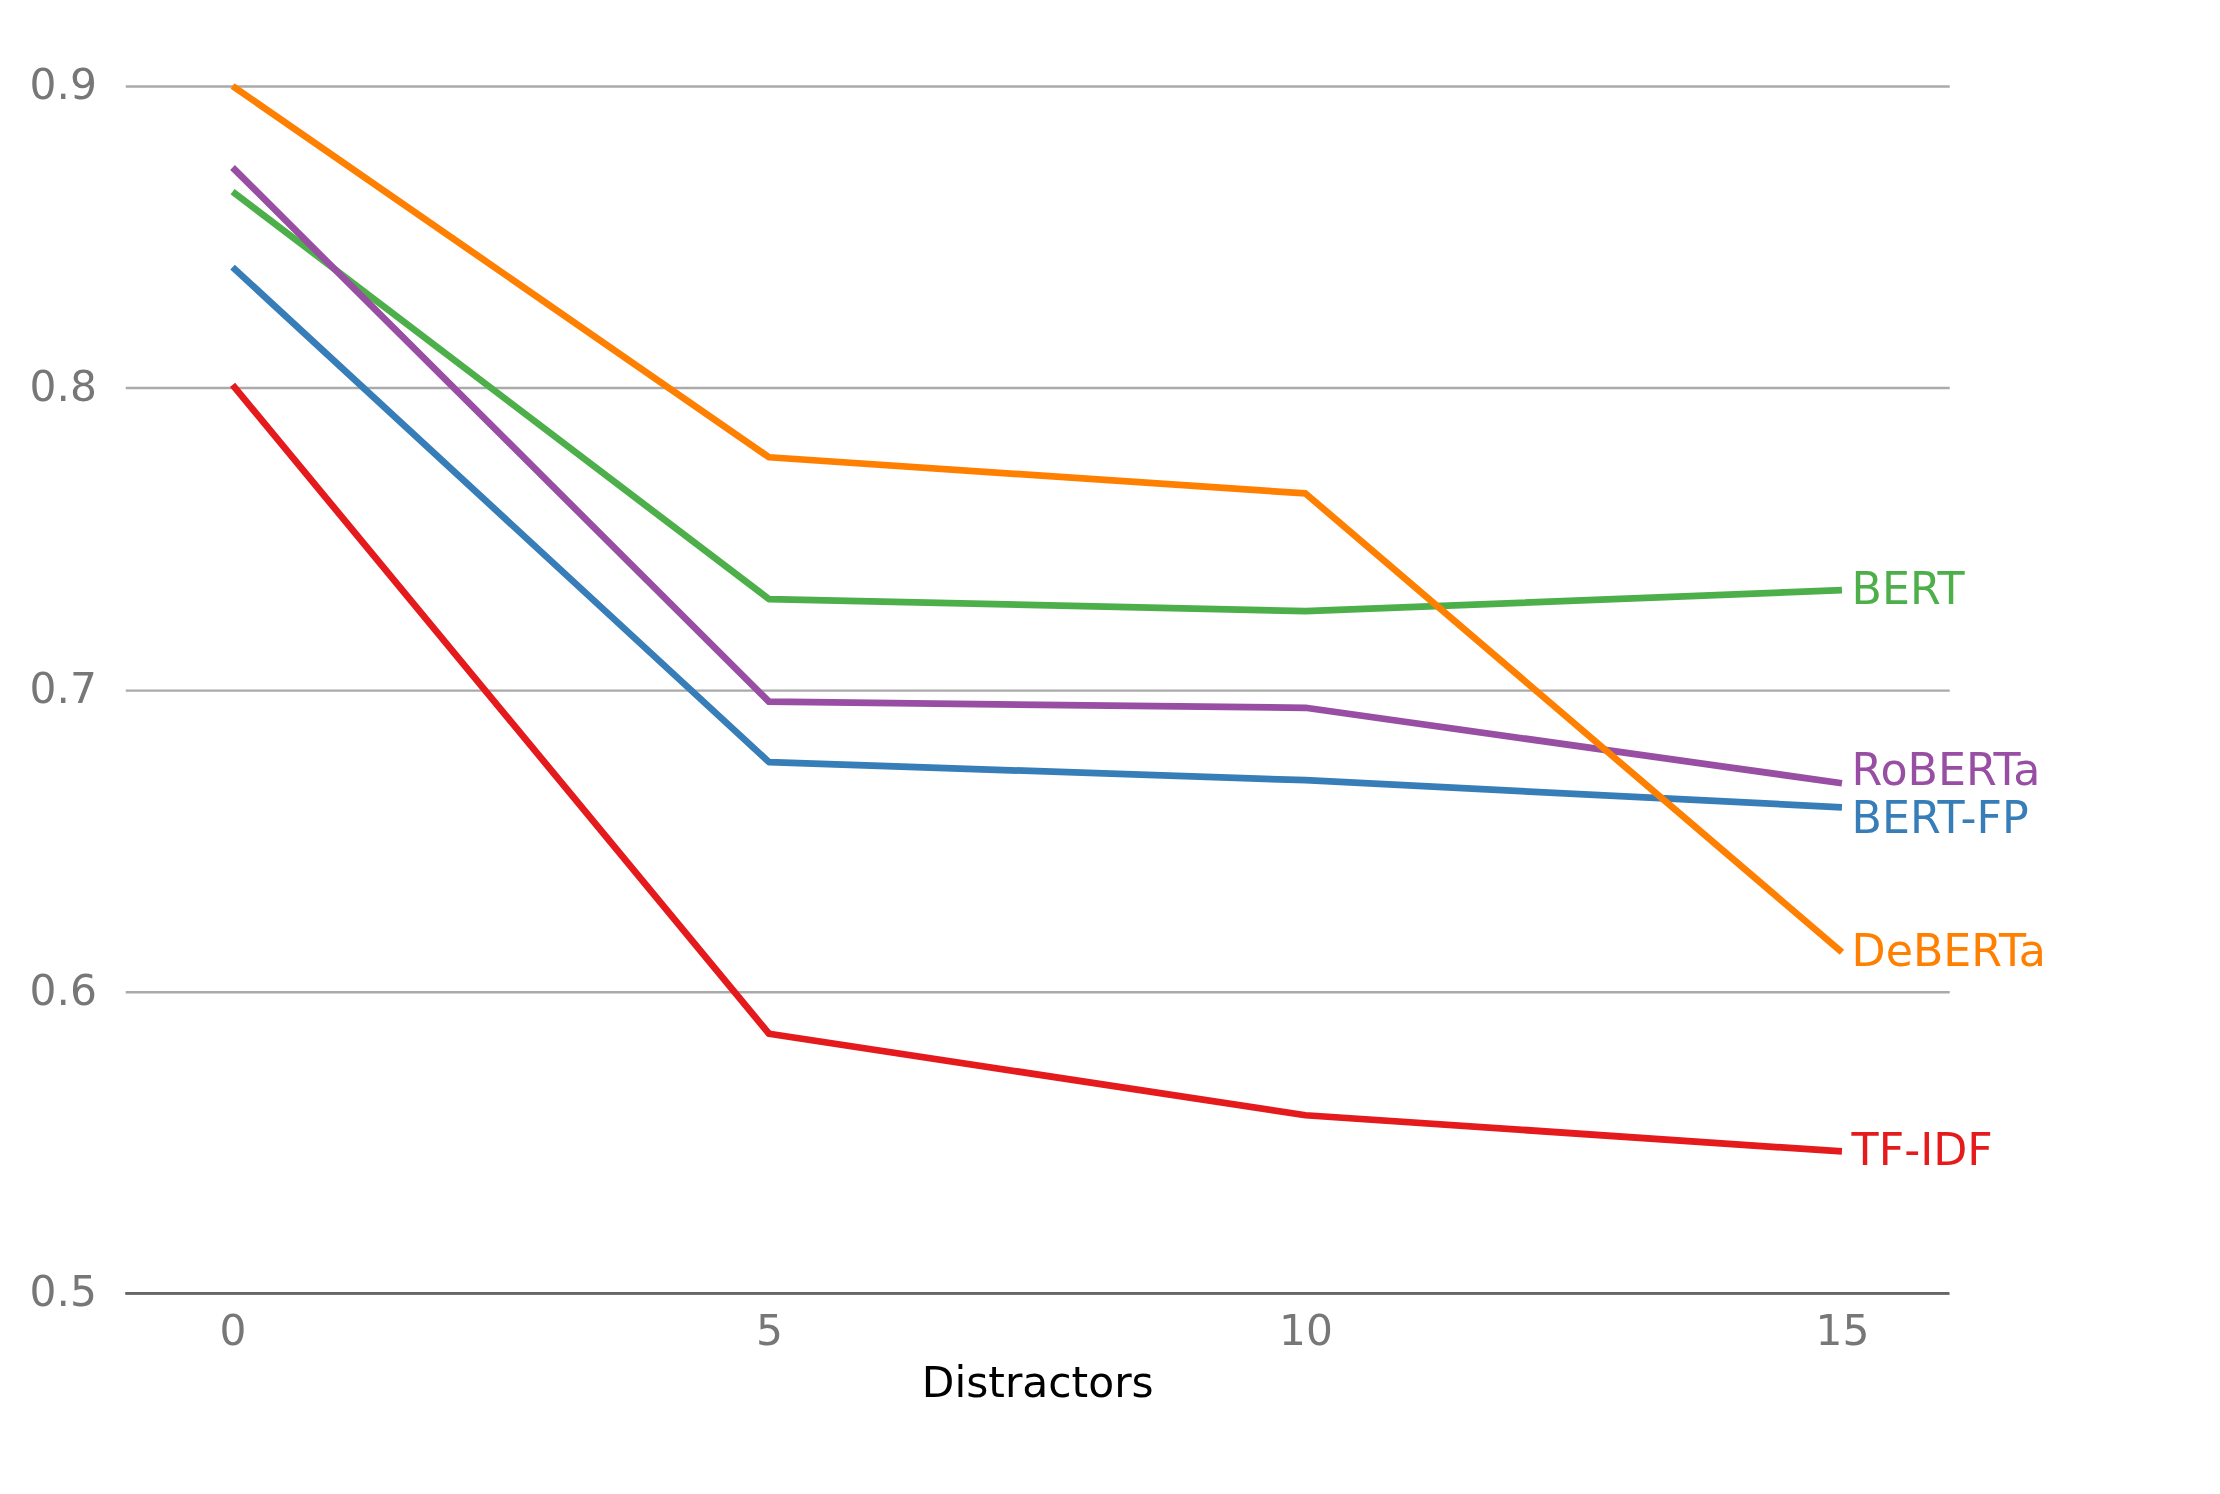 This screenshot has width=2220, height=1494. What do you see at coordinates (1037, 1382) in the screenshot?
I see `x-axis-title: Distractors` at bounding box center [1037, 1382].